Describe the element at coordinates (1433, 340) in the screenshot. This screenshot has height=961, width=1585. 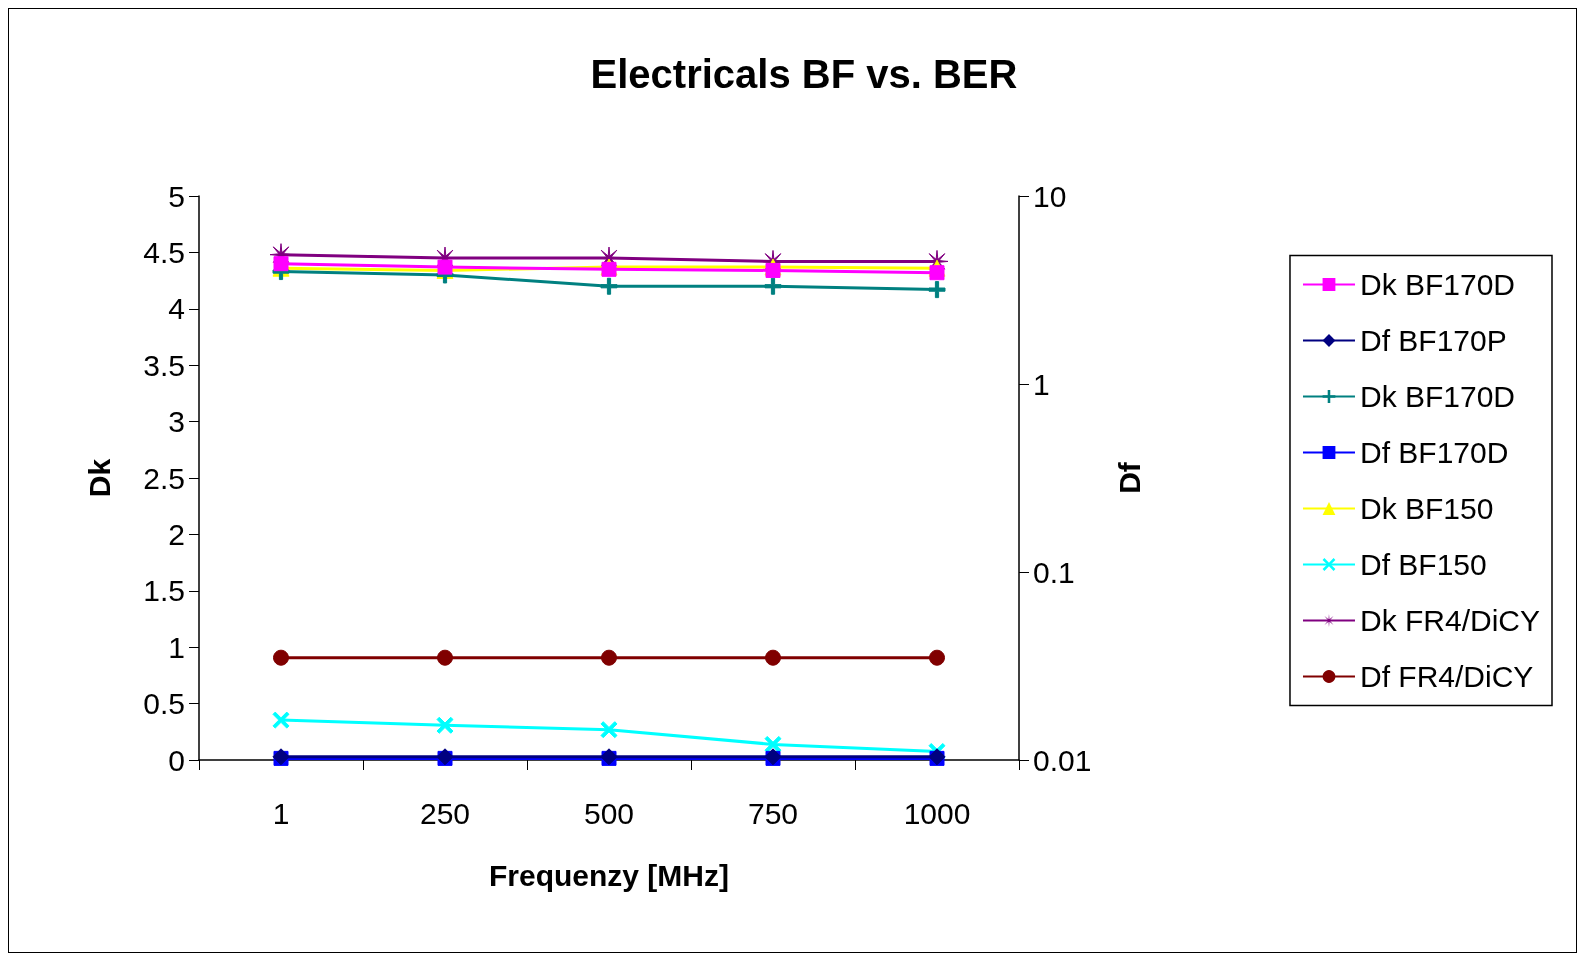
I see `legend-label: Df BF170P` at that location.